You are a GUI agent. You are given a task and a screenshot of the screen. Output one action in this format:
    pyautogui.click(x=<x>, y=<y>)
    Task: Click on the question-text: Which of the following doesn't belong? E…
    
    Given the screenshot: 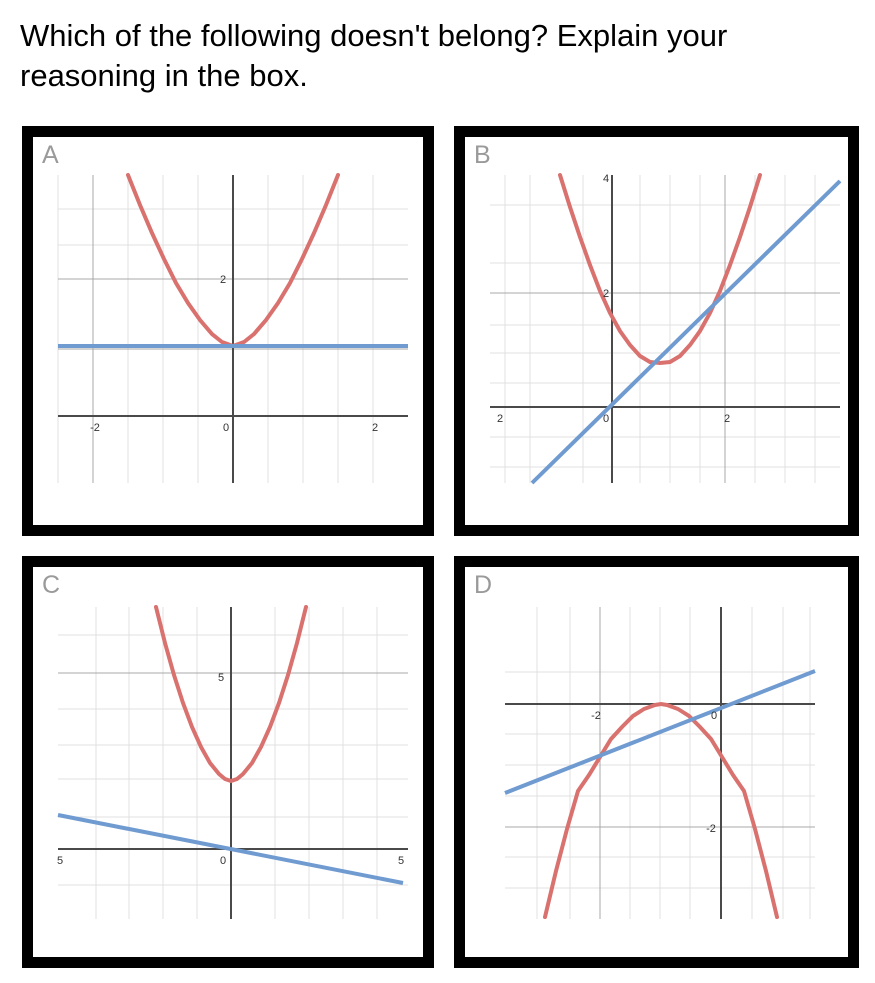 What is the action you would take?
    pyautogui.click(x=374, y=55)
    